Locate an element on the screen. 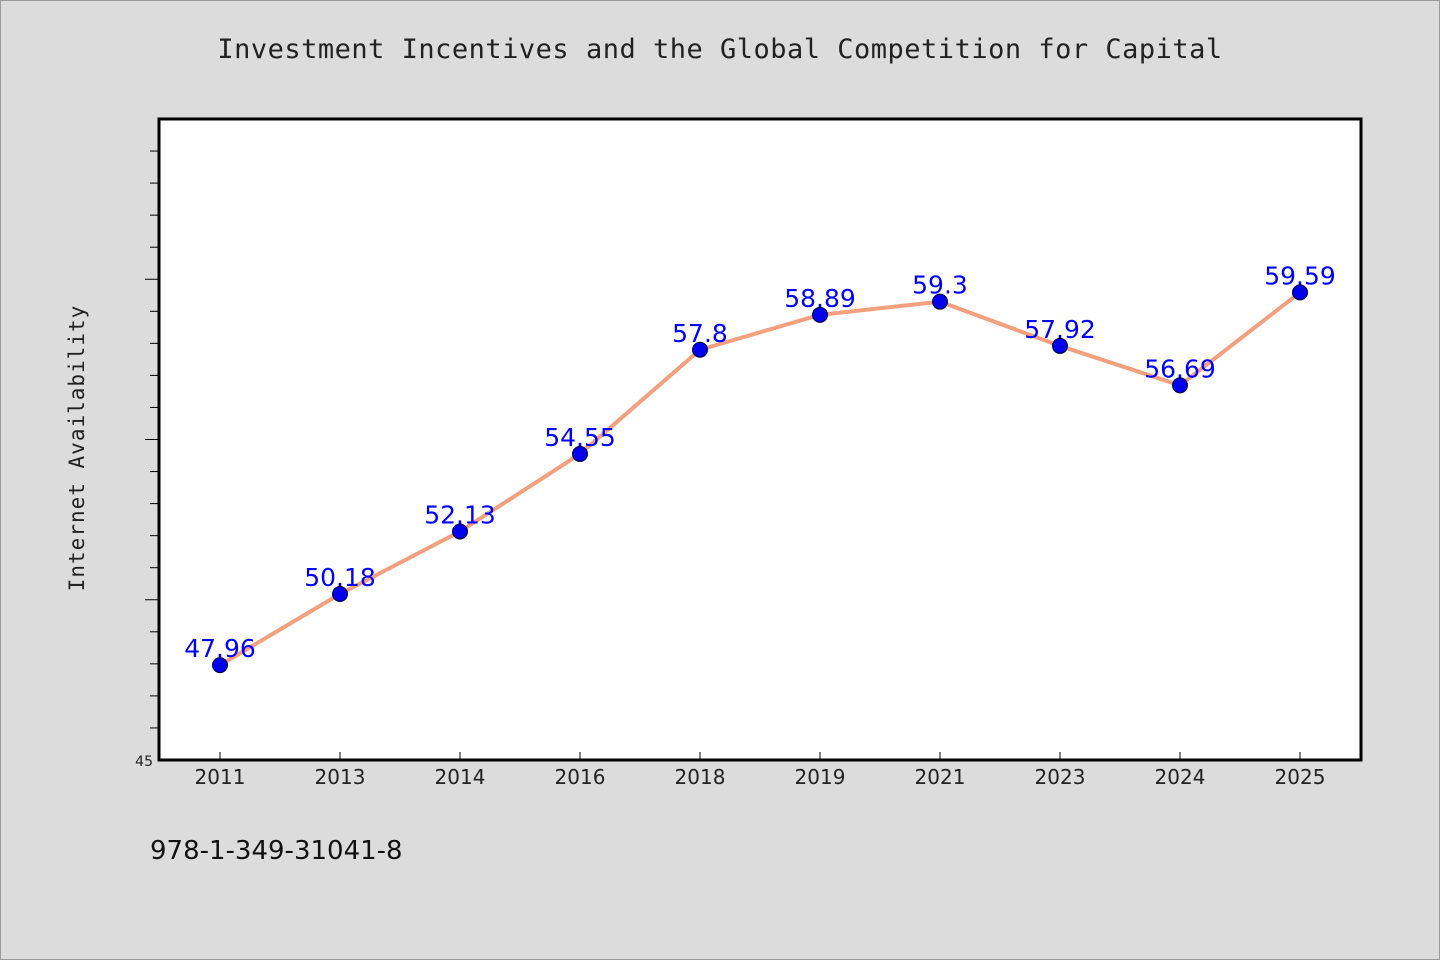  data-label: 50.18 is located at coordinates (340, 577).